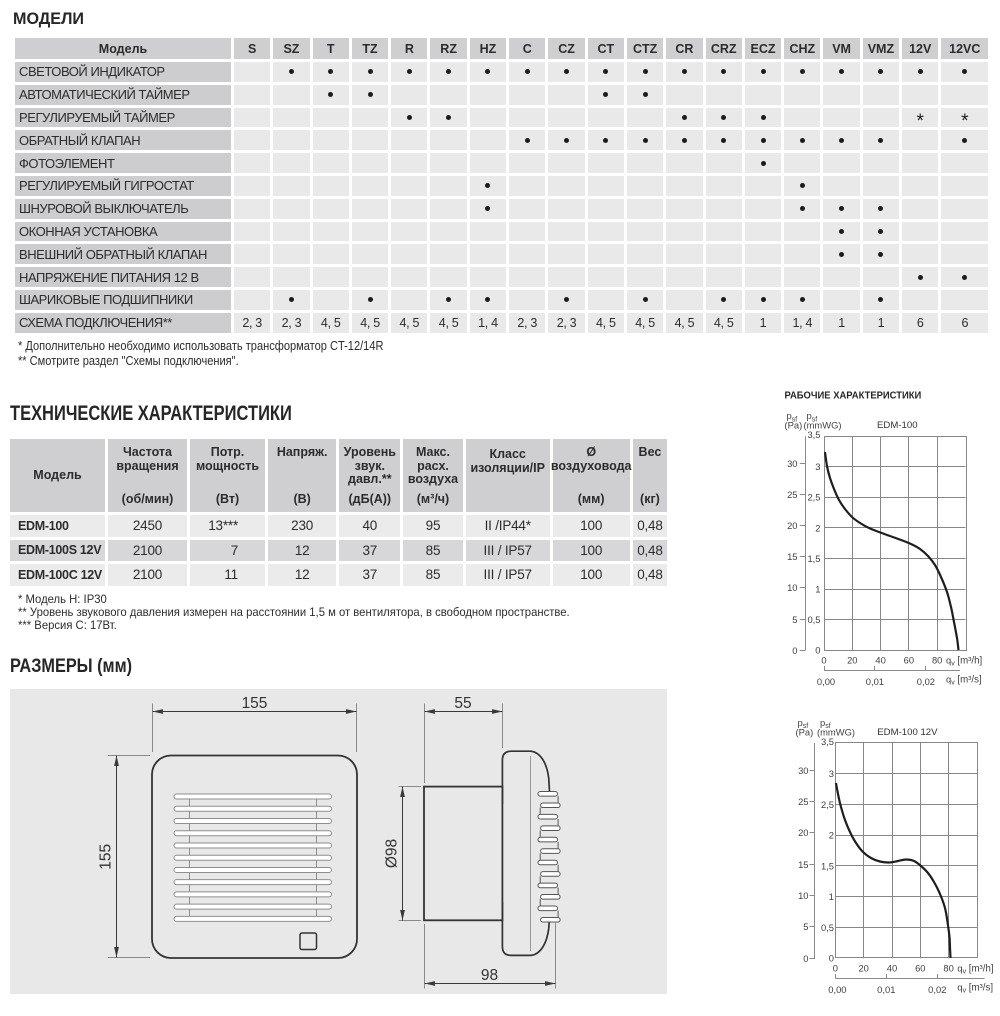 The height and width of the screenshot is (1016, 1000). Describe the element at coordinates (392, 853) in the screenshot. I see `svg-text: Ø98` at that location.